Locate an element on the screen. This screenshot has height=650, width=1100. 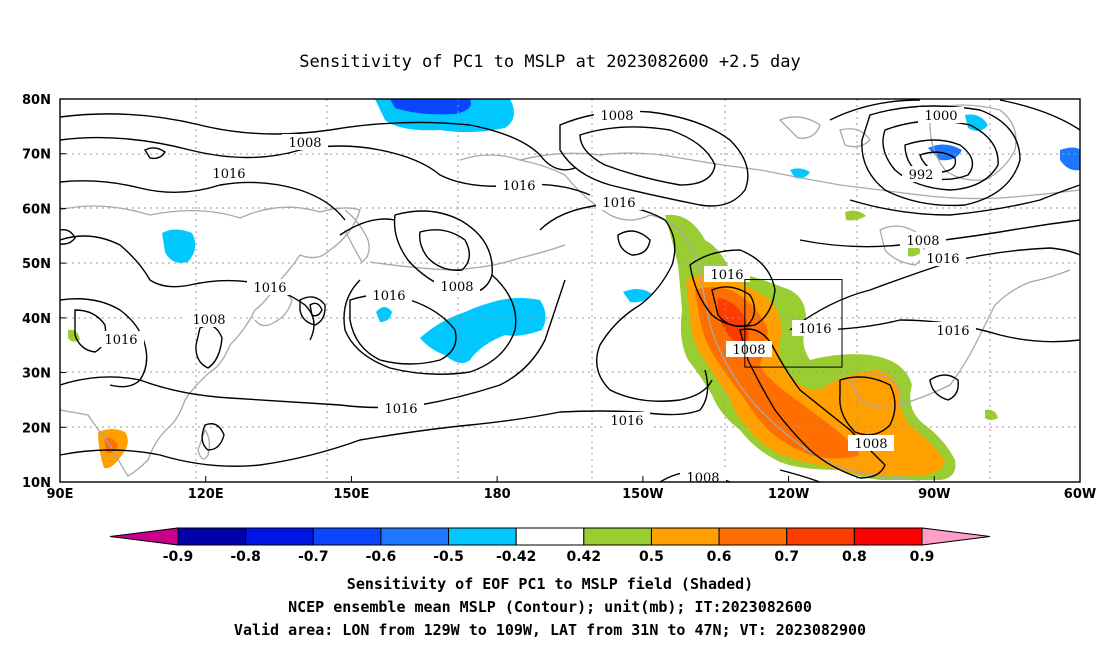
lon-tick-label: 90E is located at coordinates (60, 494).